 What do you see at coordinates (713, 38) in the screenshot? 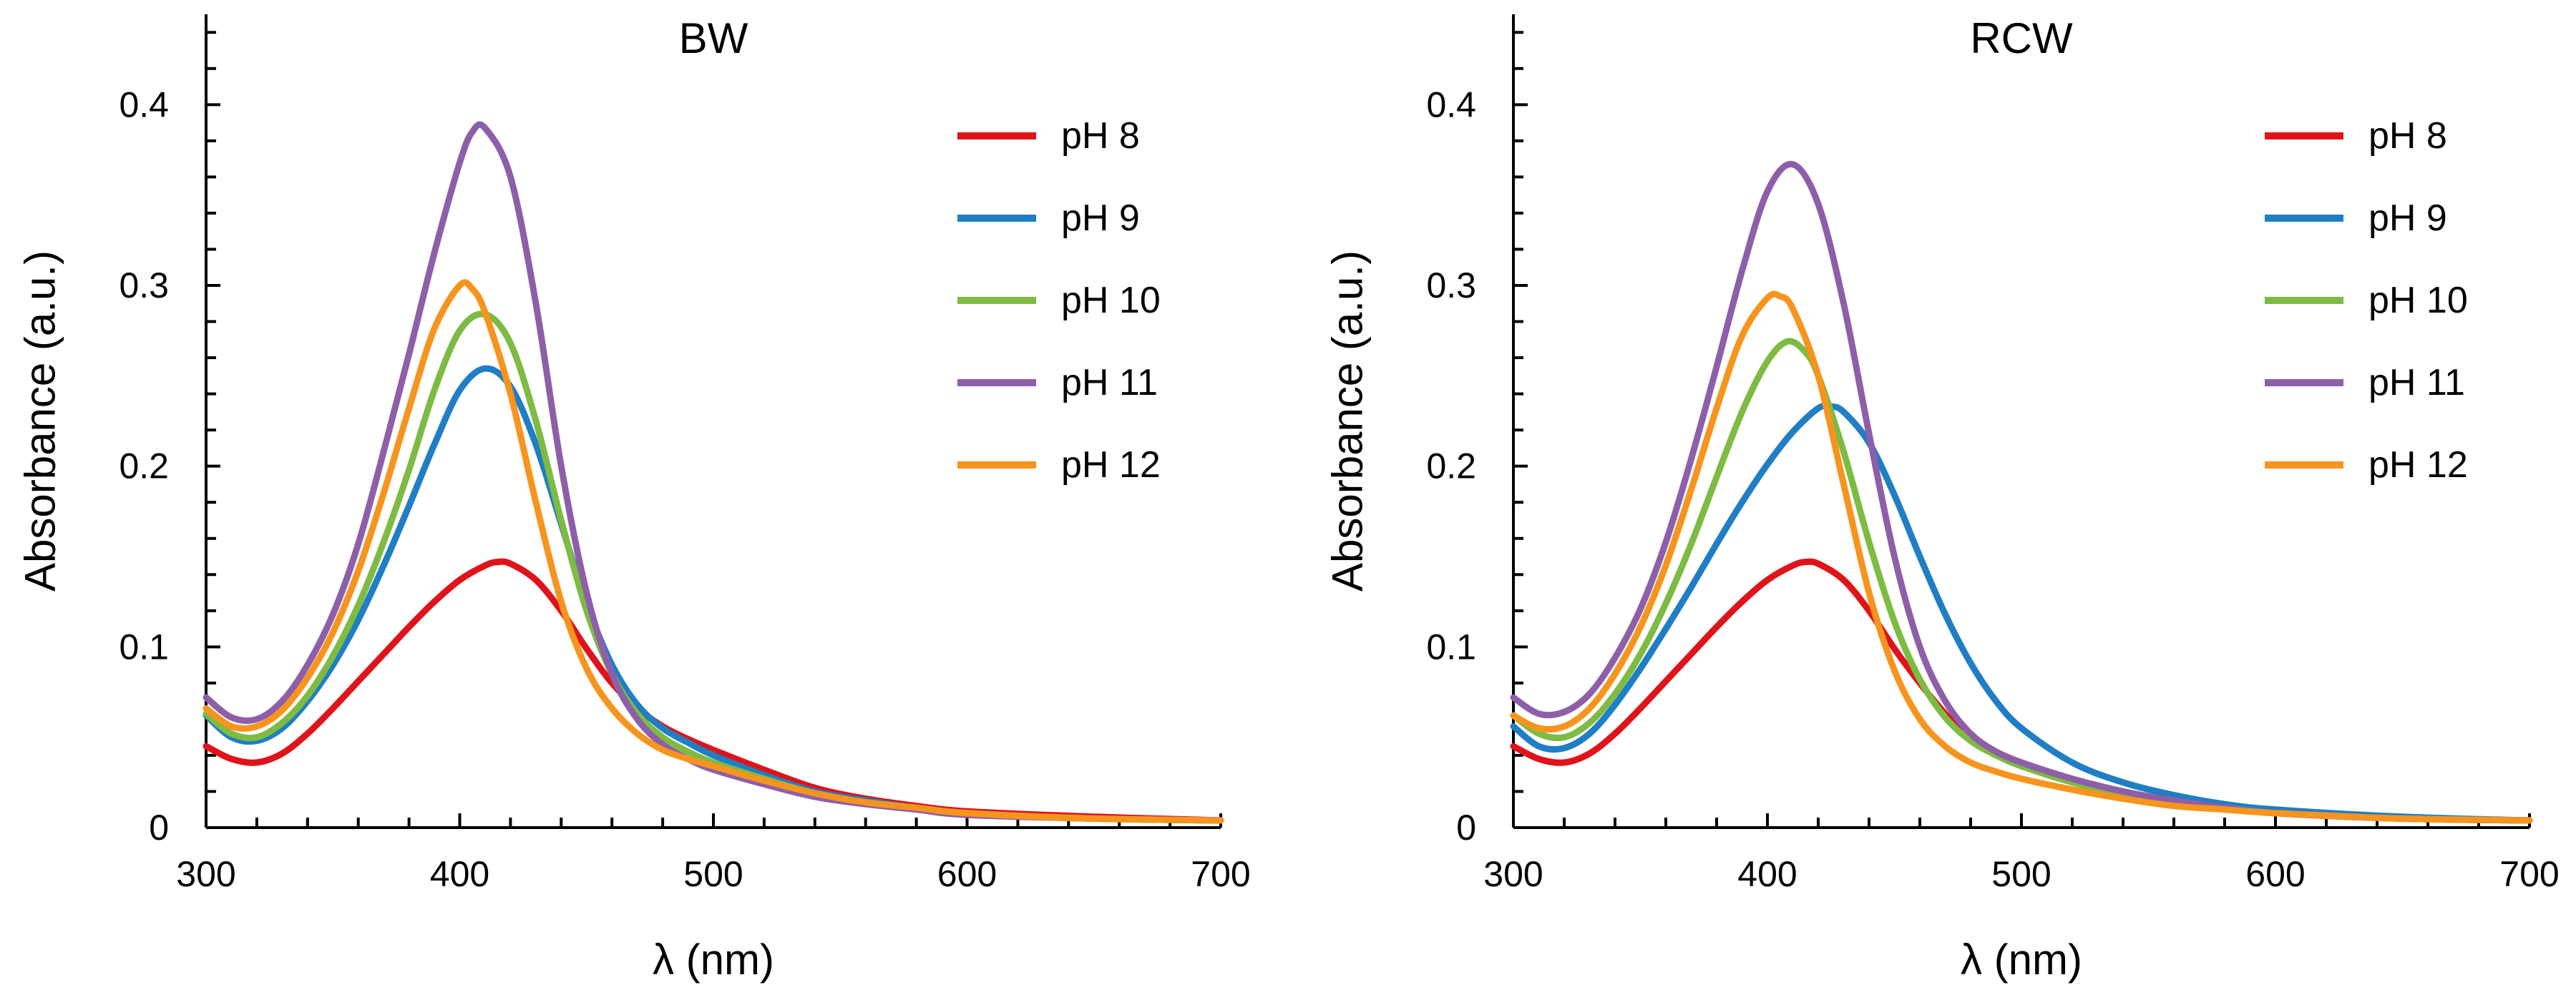
I see `chart-title: BW` at bounding box center [713, 38].